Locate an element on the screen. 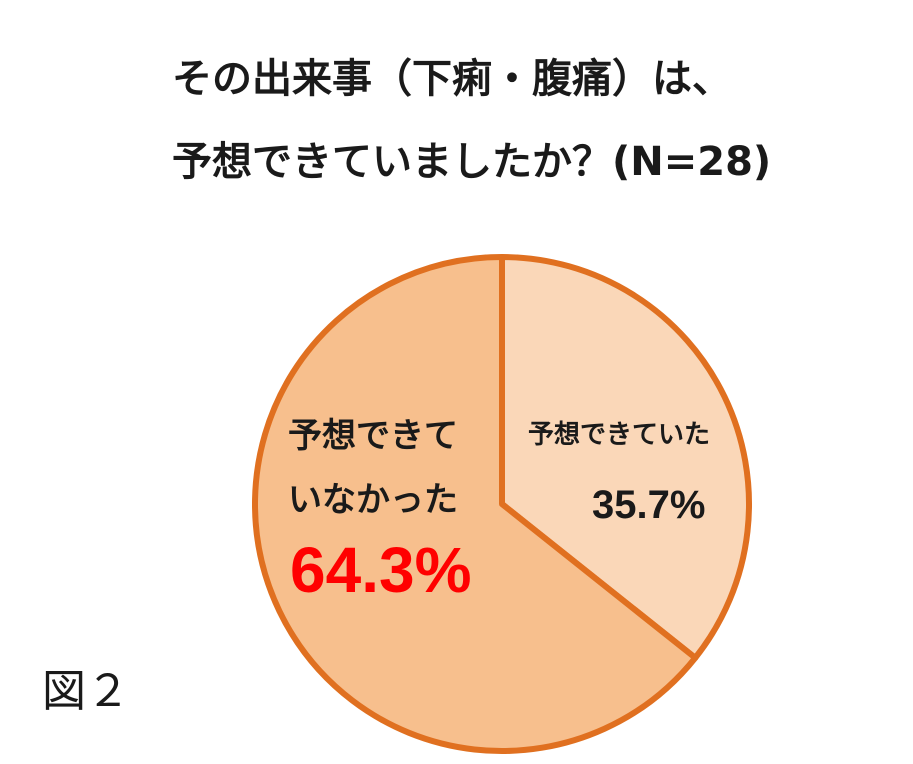  chart-title-line-2: 予想できていましたか？(N=28) is located at coordinates (471, 162).